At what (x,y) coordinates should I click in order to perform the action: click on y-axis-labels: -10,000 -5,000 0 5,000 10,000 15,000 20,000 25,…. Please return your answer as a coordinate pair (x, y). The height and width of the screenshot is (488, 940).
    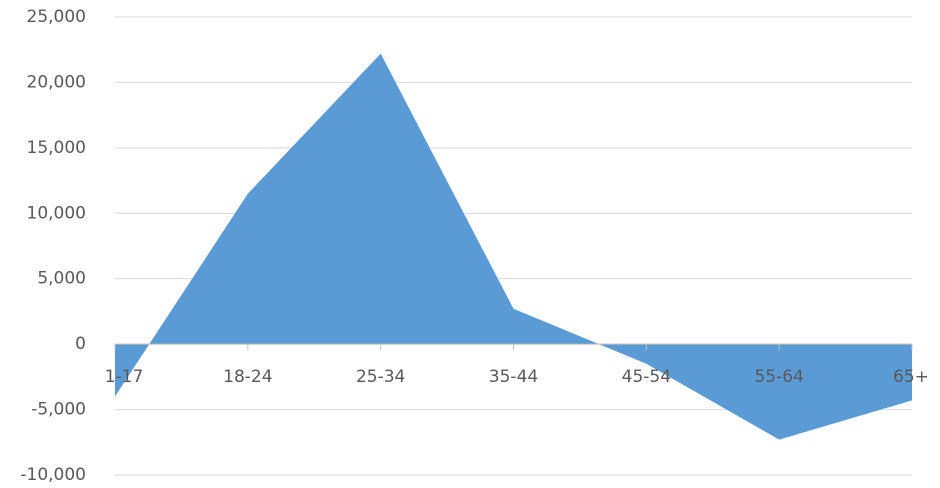
    Looking at the image, I should click on (53, 246).